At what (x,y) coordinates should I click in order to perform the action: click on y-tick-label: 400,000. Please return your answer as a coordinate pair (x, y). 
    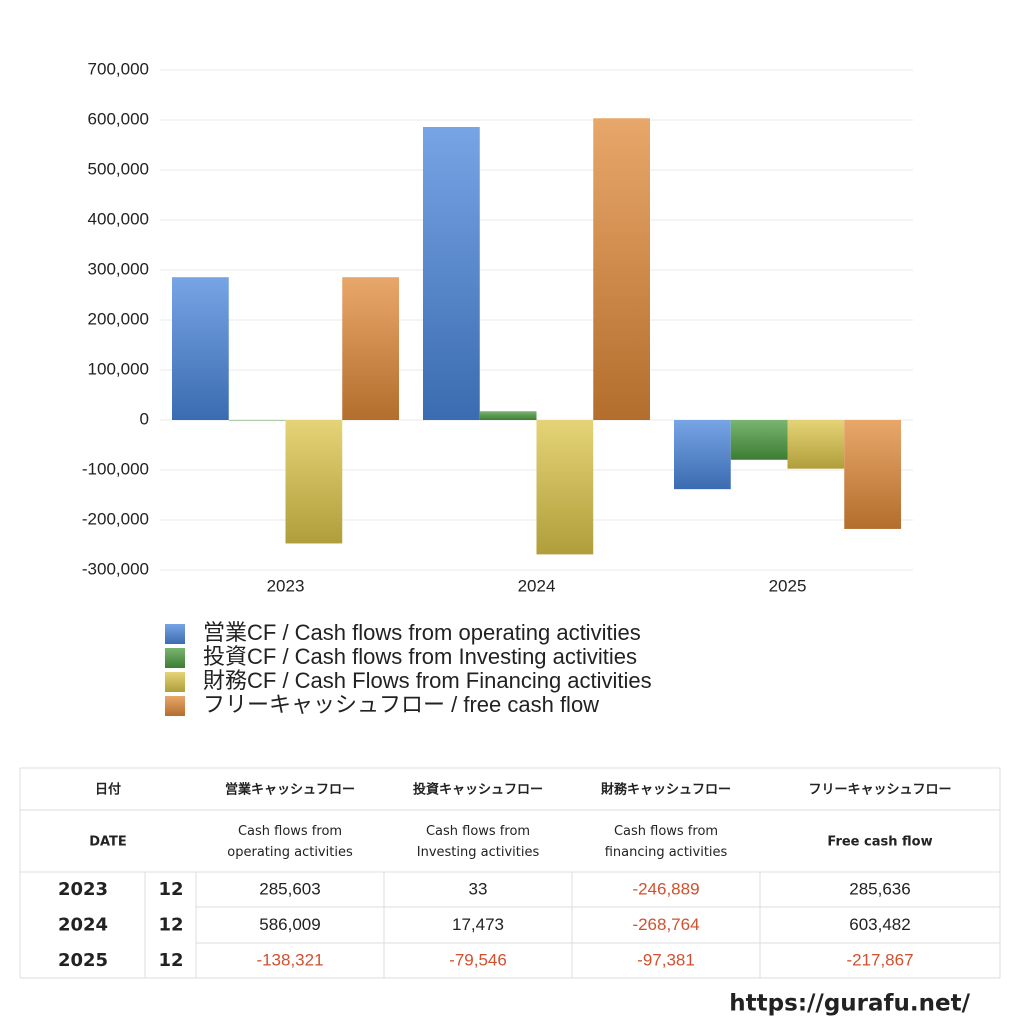
    Looking at the image, I should click on (118, 218).